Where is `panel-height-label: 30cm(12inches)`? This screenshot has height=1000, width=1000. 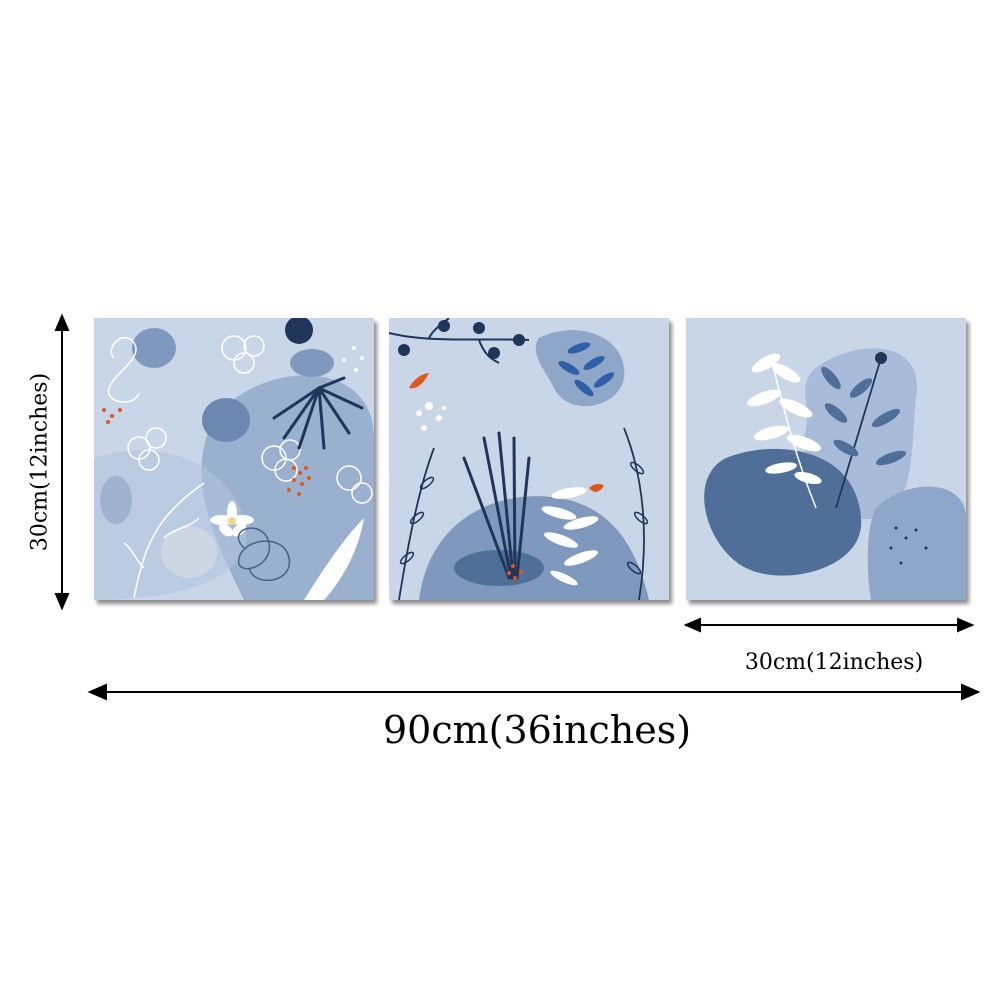
panel-height-label: 30cm(12inches) is located at coordinates (40, 462).